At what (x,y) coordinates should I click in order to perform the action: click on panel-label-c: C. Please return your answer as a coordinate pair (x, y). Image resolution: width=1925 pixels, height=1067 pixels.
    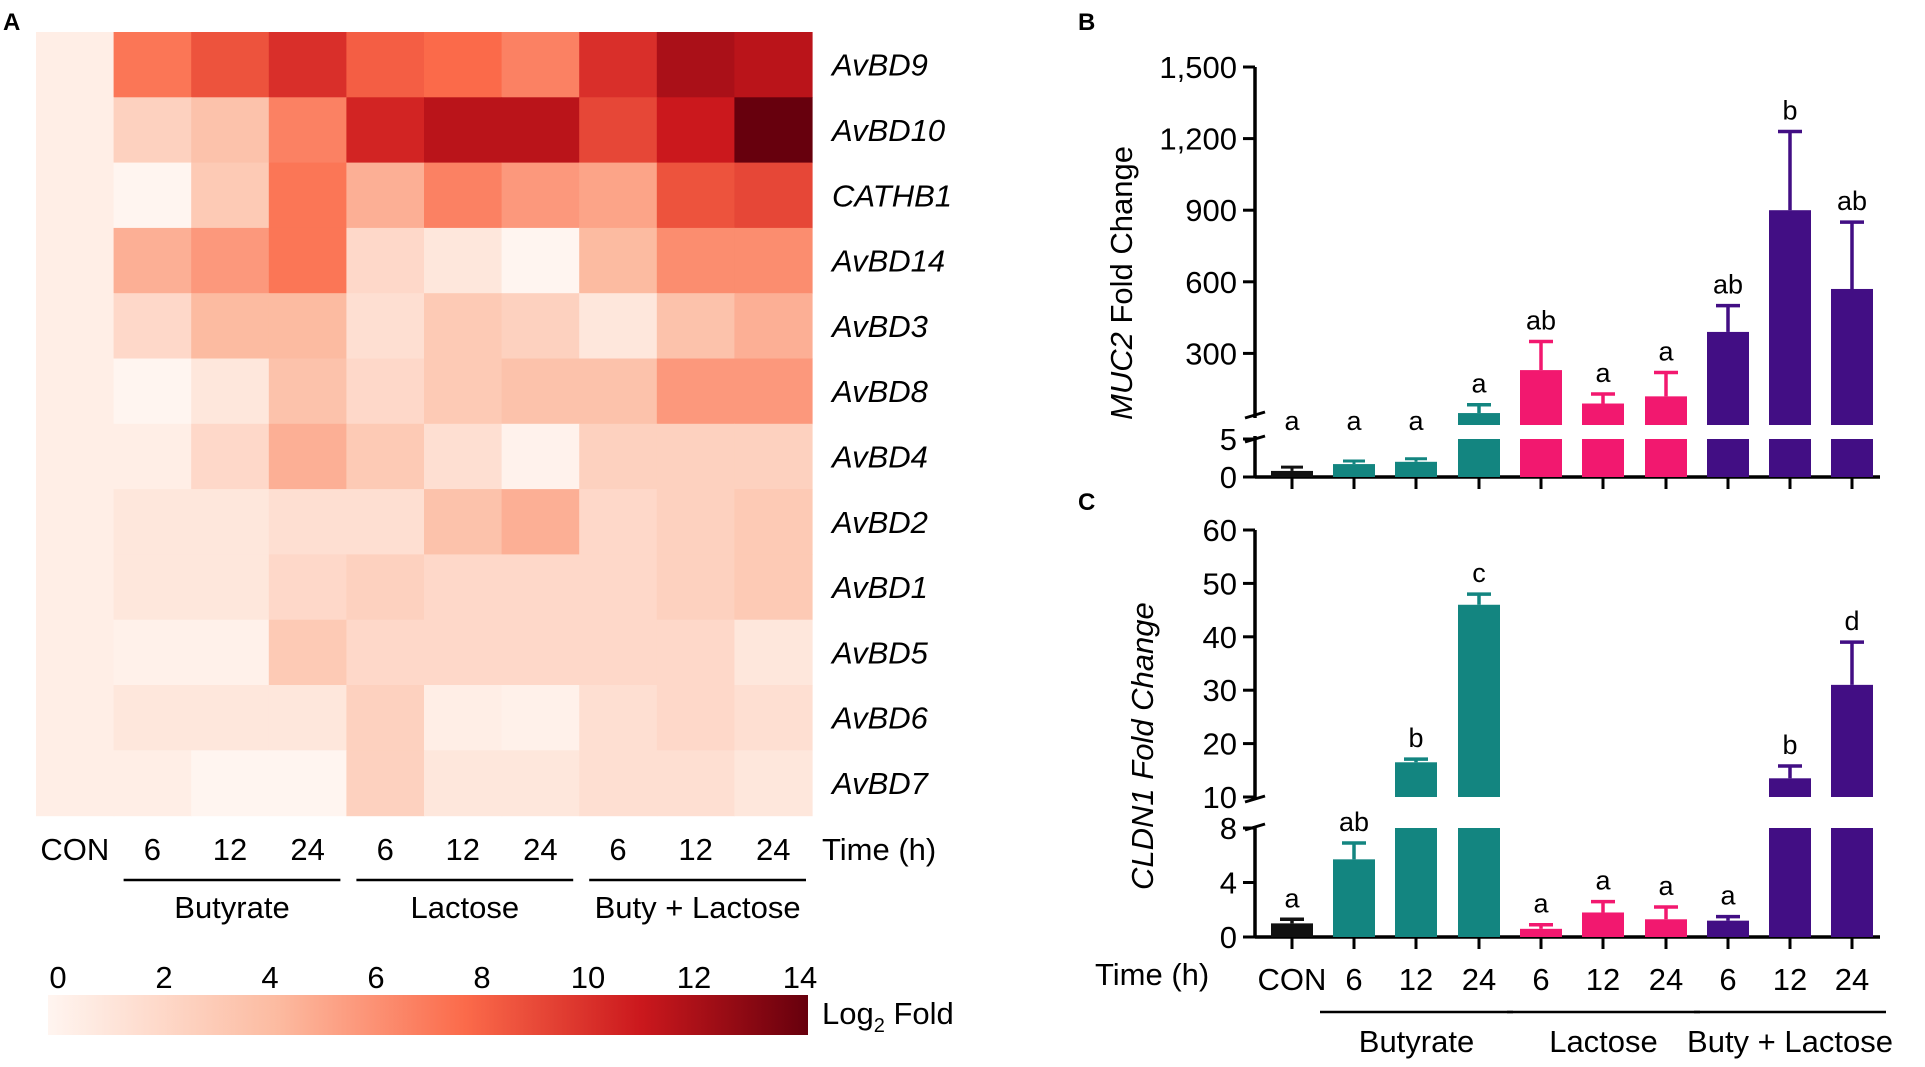
    Looking at the image, I should click on (1086, 502).